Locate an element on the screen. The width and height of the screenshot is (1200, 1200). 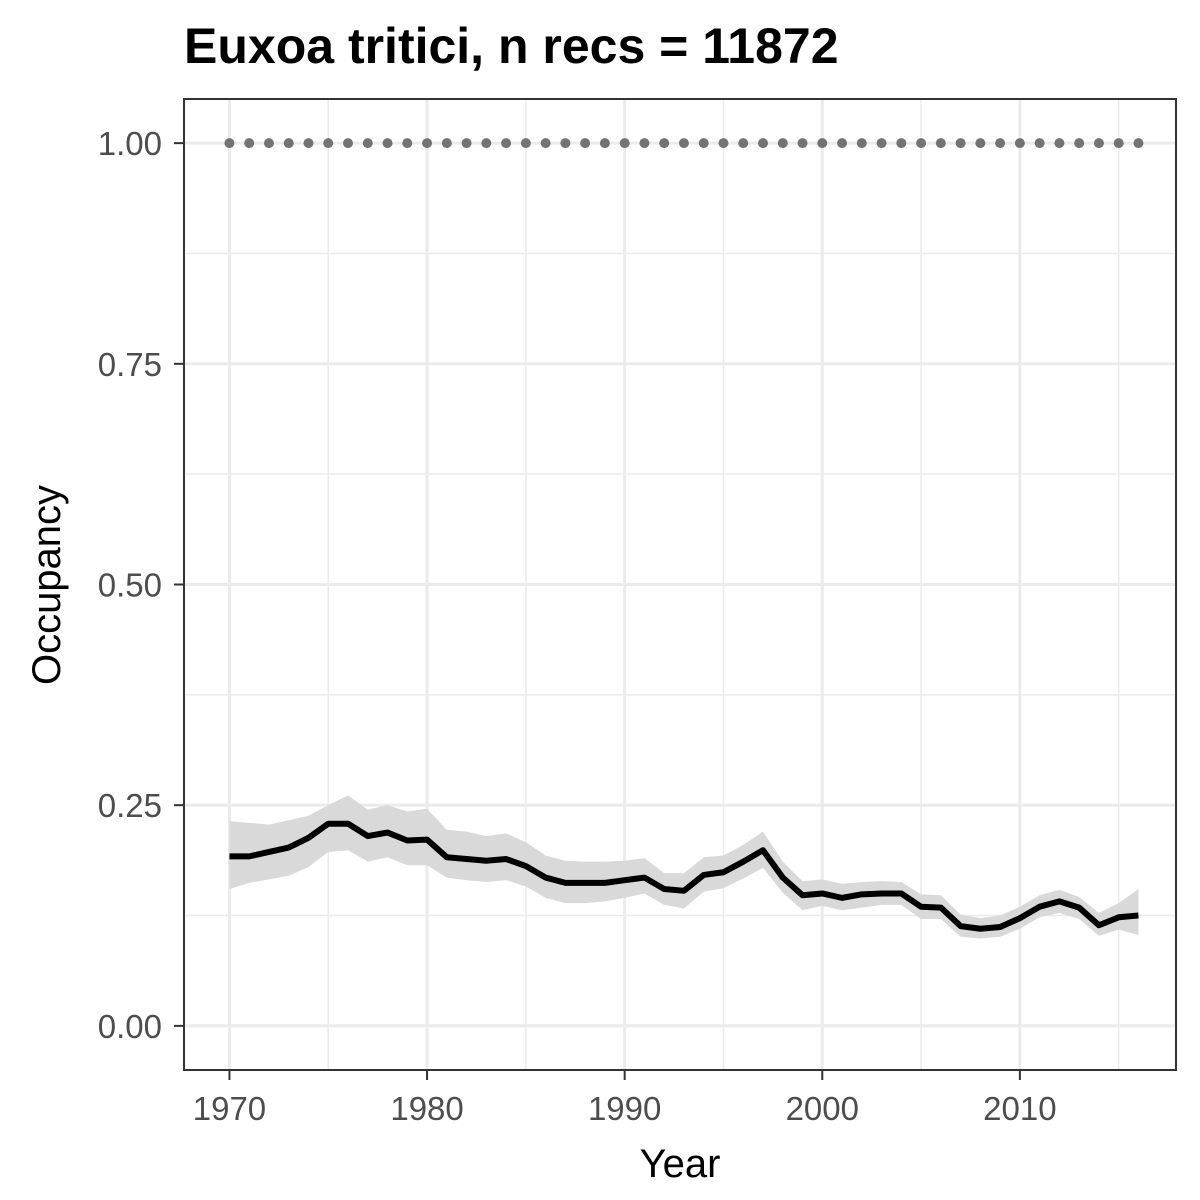
y-axis: 0.00 0.25 0.50 0.75 1.00 is located at coordinates (141, 585).